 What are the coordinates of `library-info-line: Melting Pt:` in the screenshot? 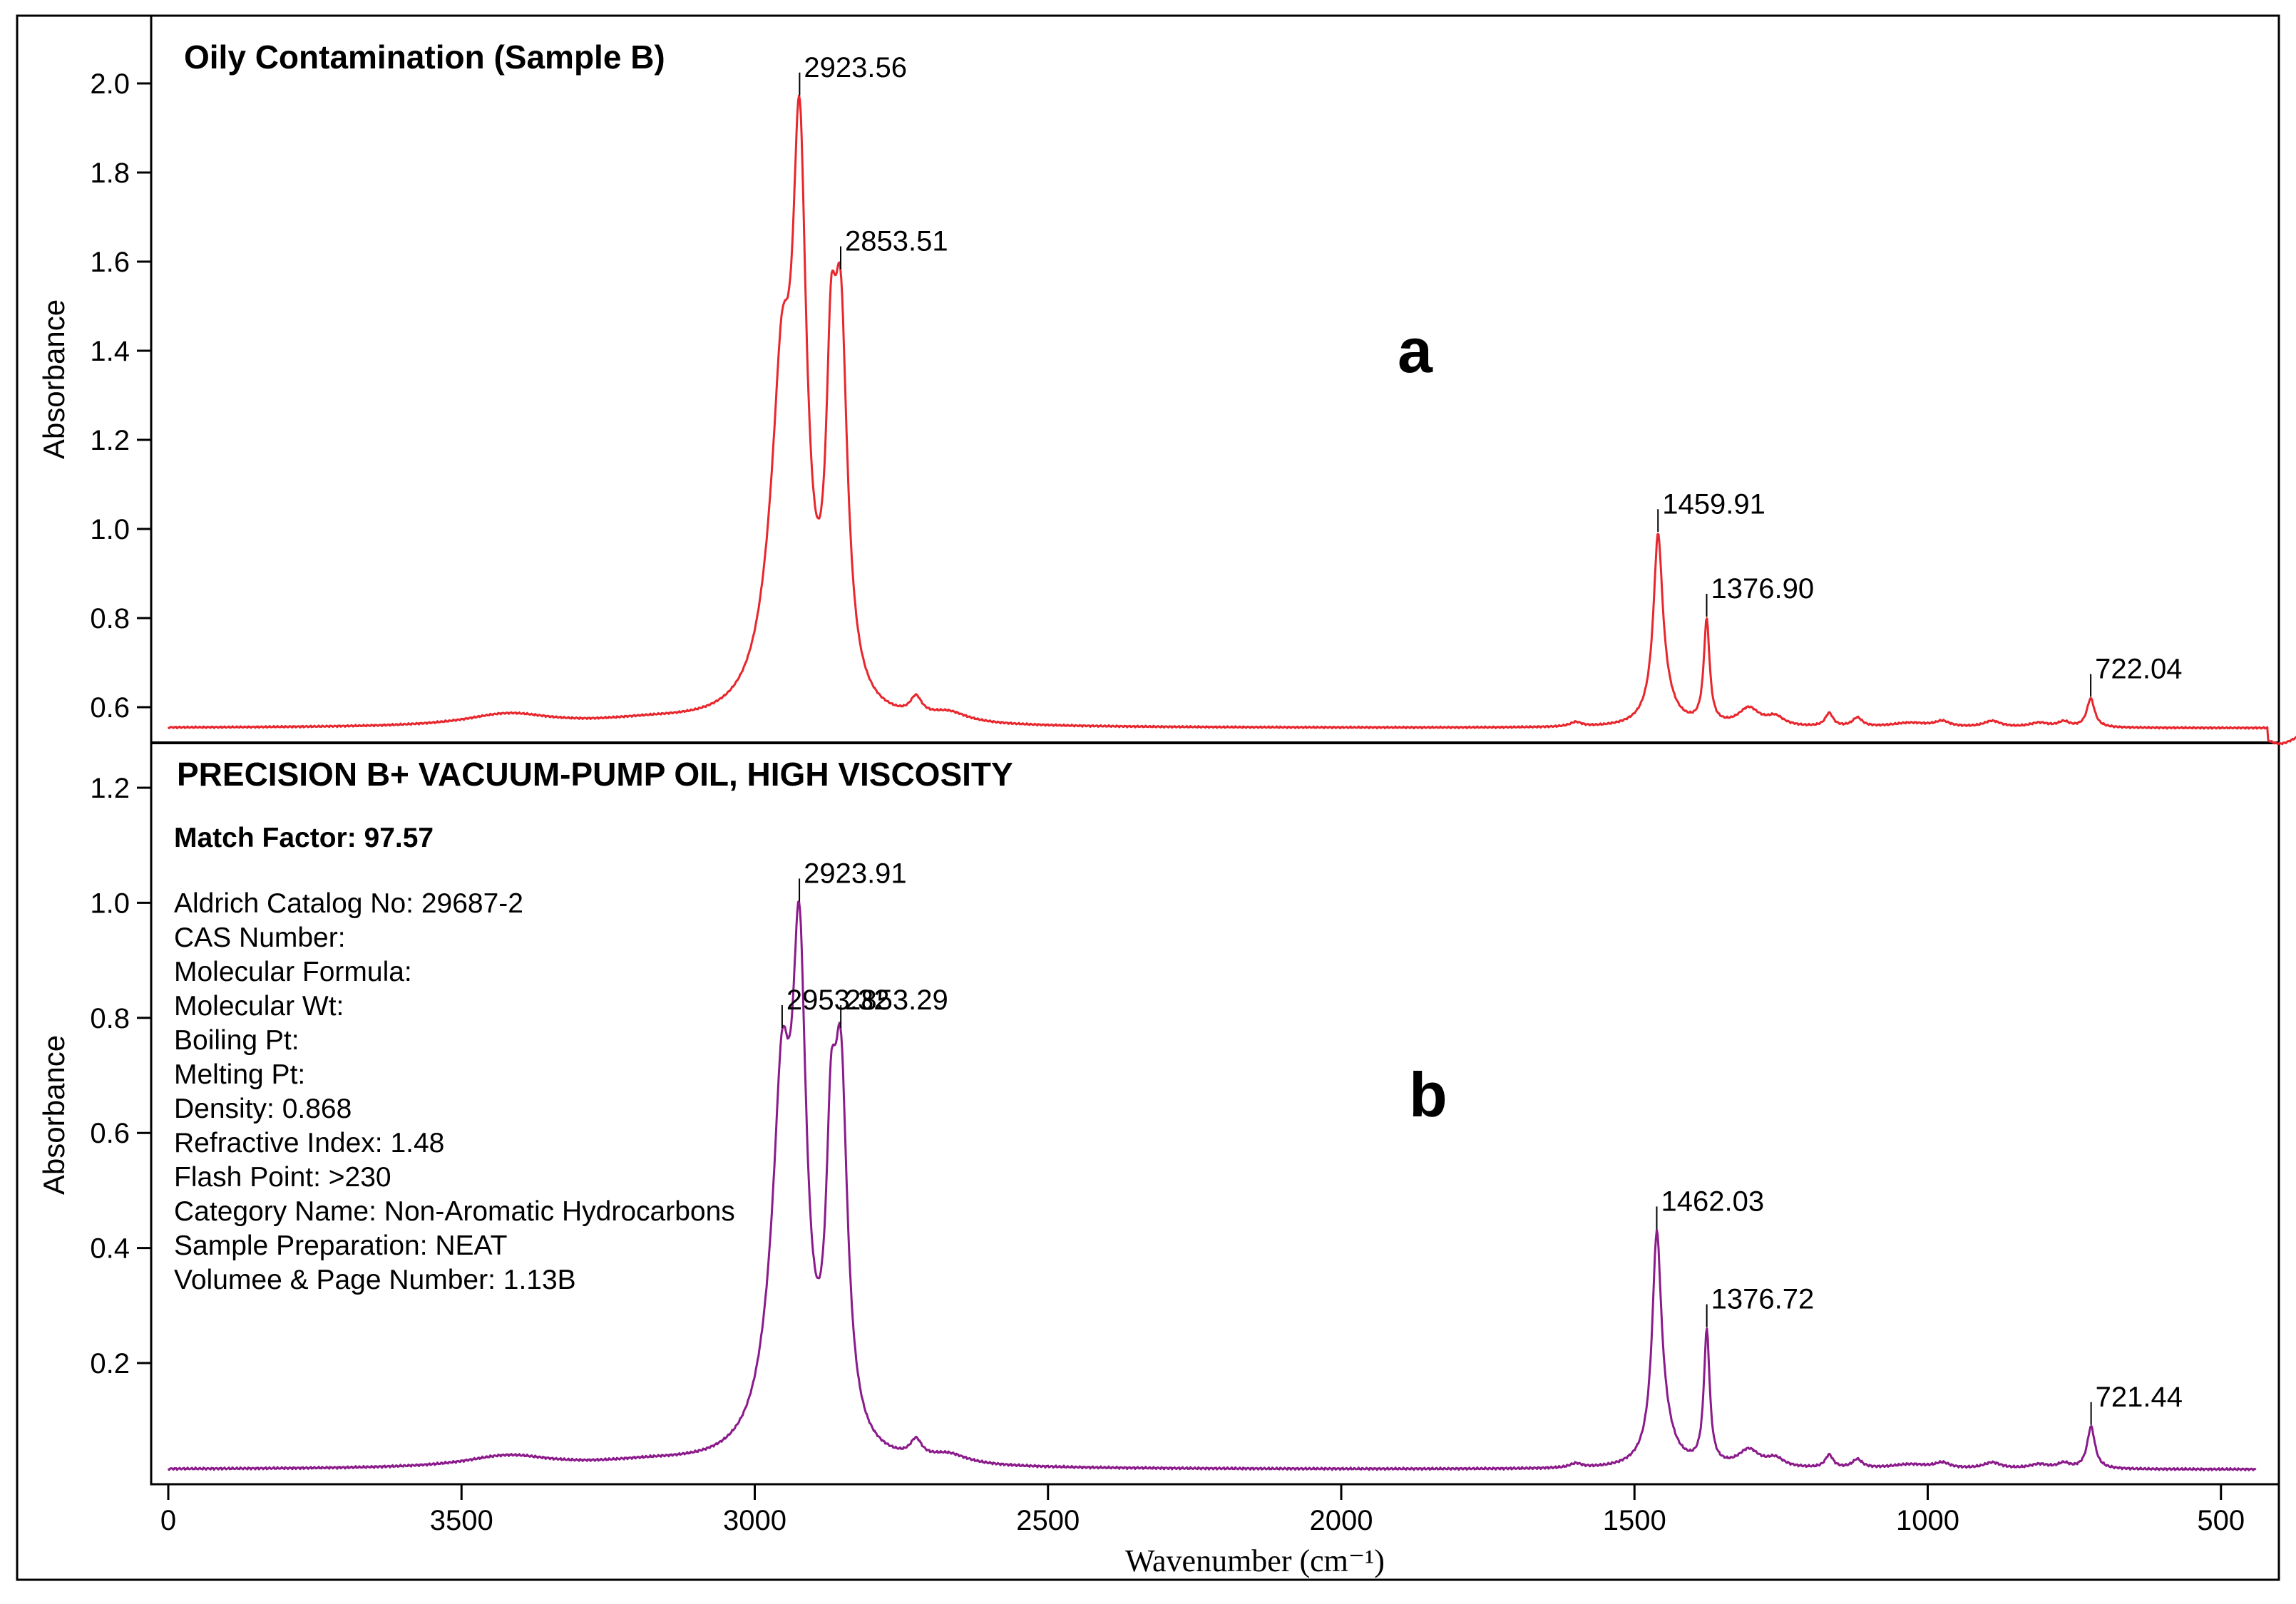 It's located at (239, 1074).